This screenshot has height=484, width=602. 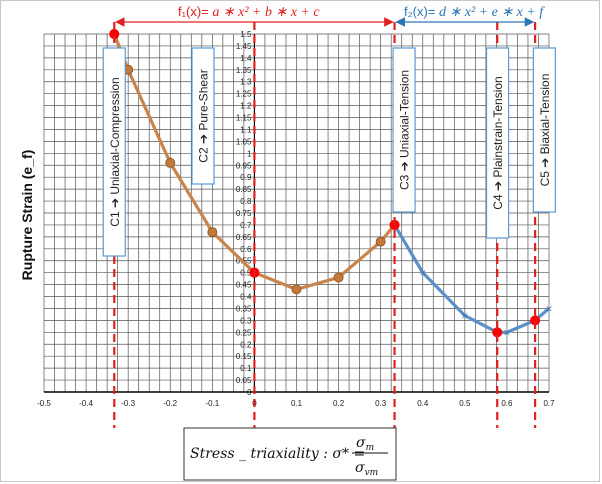 I want to click on y-axis-label: Rupture Strain (e_f), so click(x=27, y=215).